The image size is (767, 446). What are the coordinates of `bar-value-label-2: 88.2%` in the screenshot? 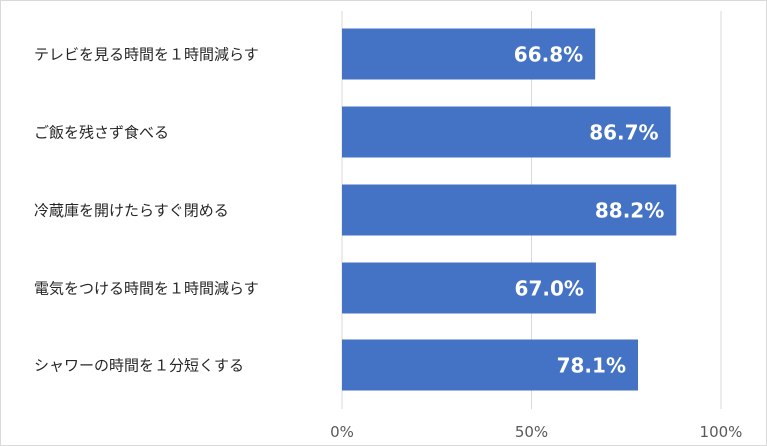 It's located at (629, 211).